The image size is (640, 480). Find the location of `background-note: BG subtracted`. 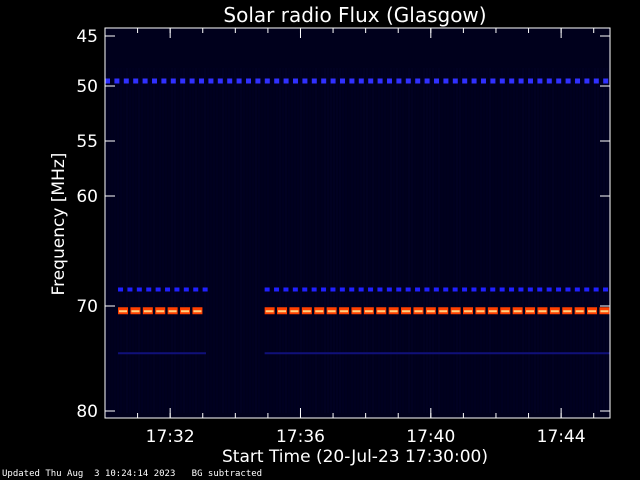

background-note: BG subtracted is located at coordinates (227, 474).